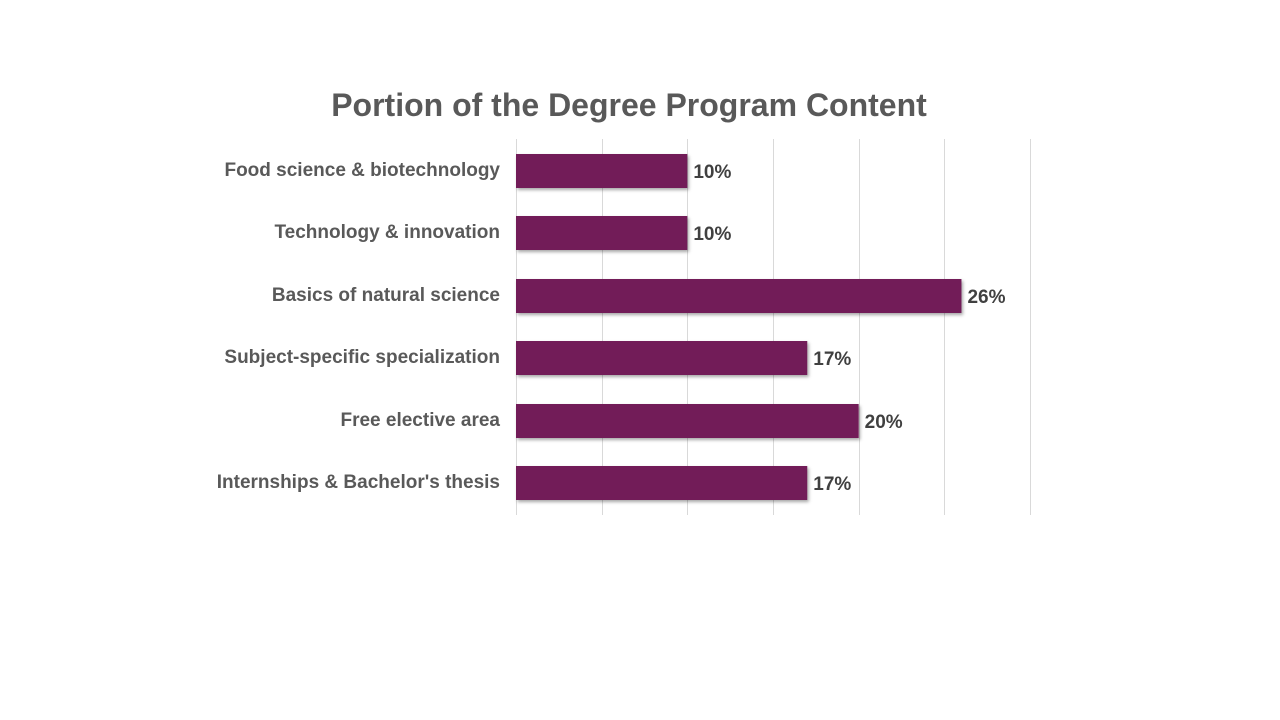  What do you see at coordinates (849, 328) in the screenshot?
I see `data-labels: 10% 10% 26% 17% 20% 17%` at bounding box center [849, 328].